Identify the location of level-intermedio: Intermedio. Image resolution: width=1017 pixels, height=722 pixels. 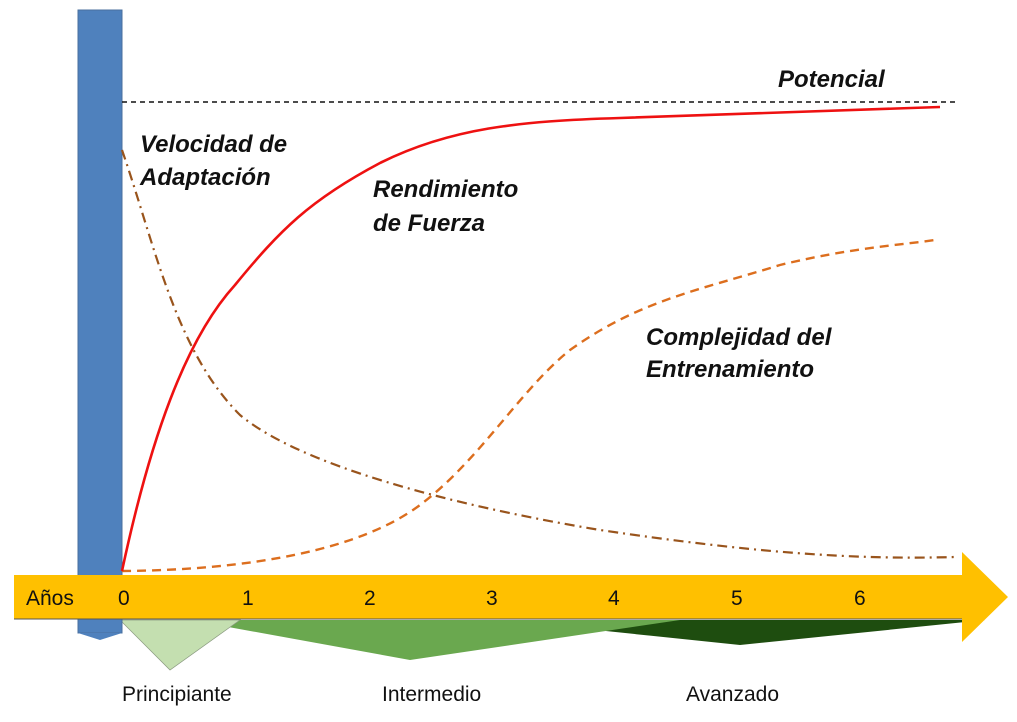
(431, 694).